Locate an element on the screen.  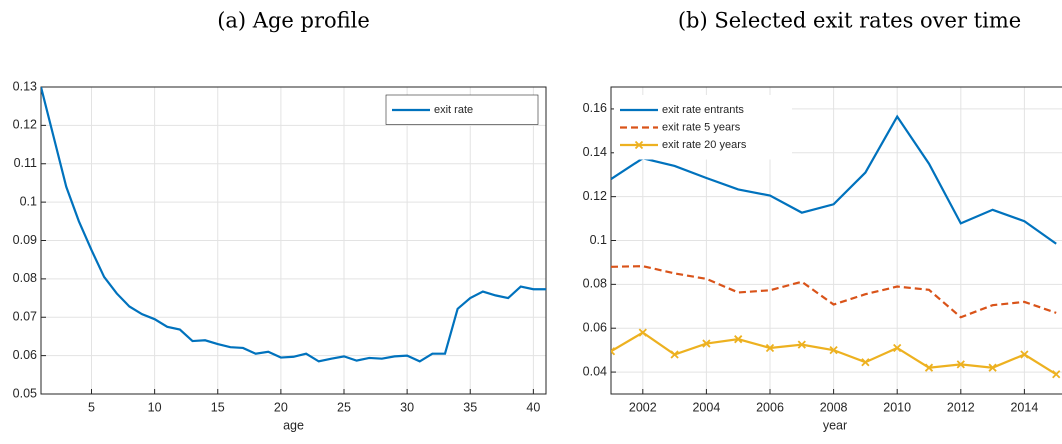
y-tick-label: 0.07 is located at coordinates (25, 317).